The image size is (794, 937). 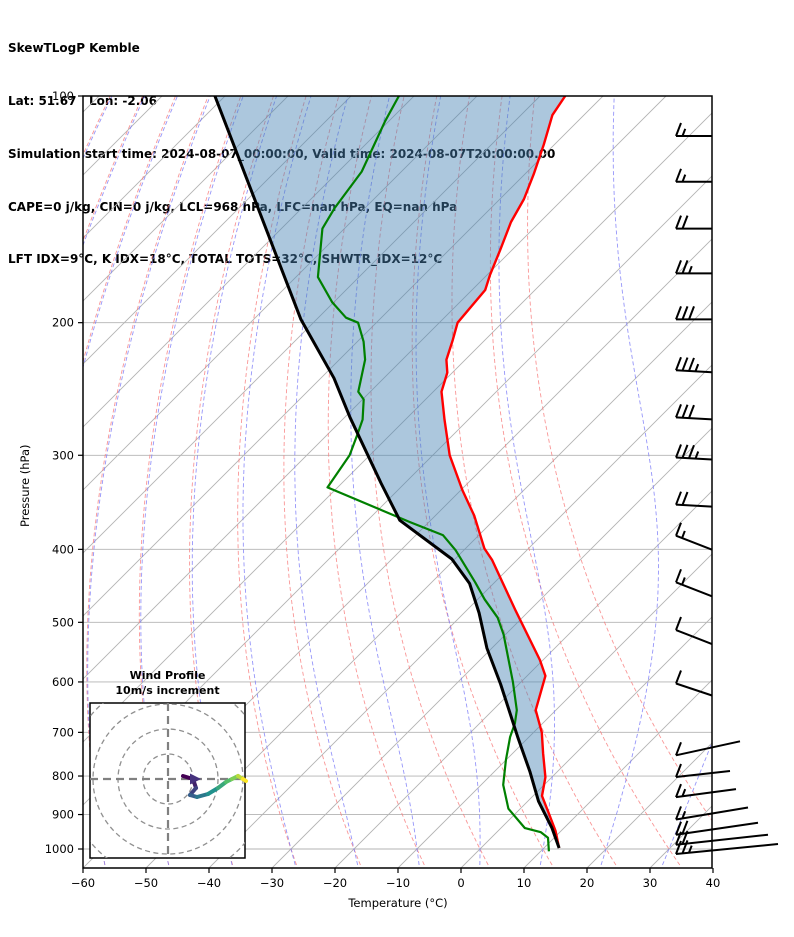 What do you see at coordinates (63, 776) in the screenshot?
I see `y-tick-label: 800` at bounding box center [63, 776].